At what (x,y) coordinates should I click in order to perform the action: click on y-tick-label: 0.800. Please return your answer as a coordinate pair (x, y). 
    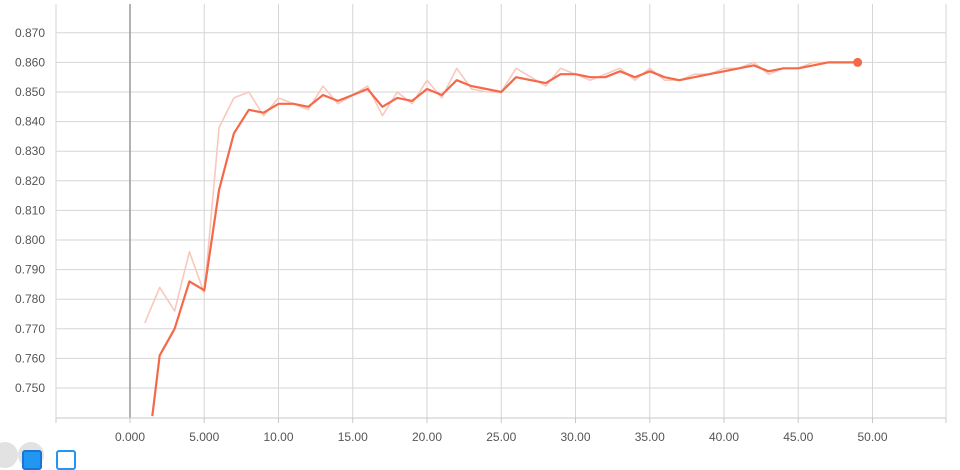
    Looking at the image, I should click on (30, 240).